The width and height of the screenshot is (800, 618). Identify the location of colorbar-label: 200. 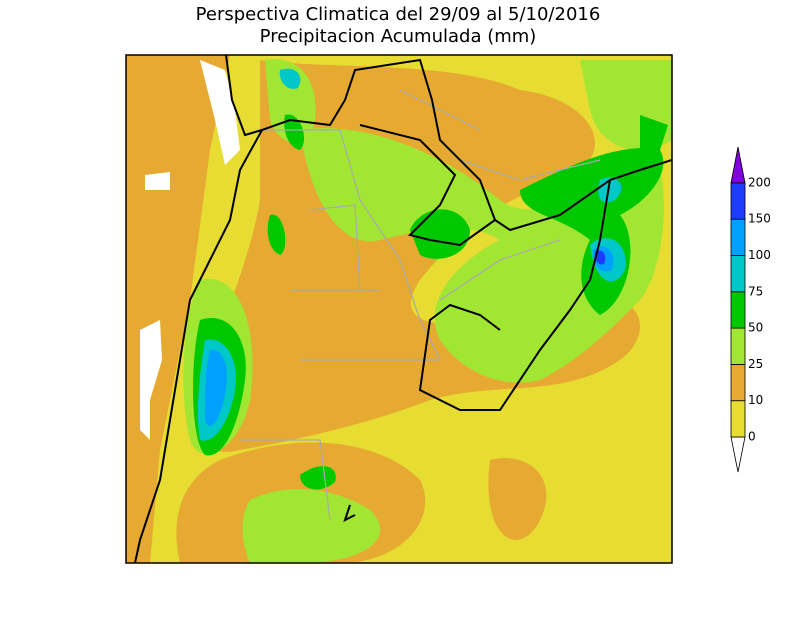
(759, 182).